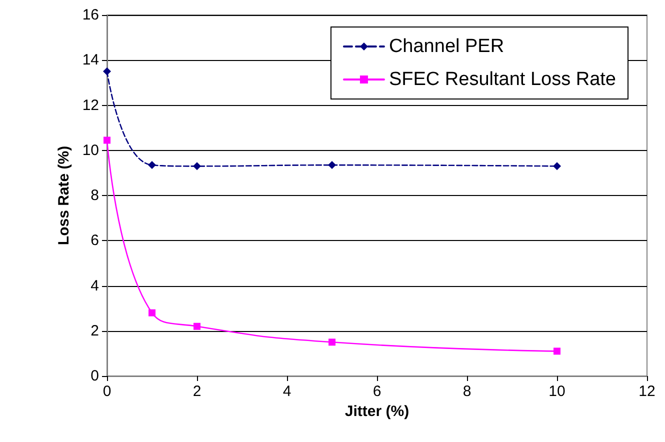  What do you see at coordinates (94, 195) in the screenshot?
I see `y-tick-label: 8` at bounding box center [94, 195].